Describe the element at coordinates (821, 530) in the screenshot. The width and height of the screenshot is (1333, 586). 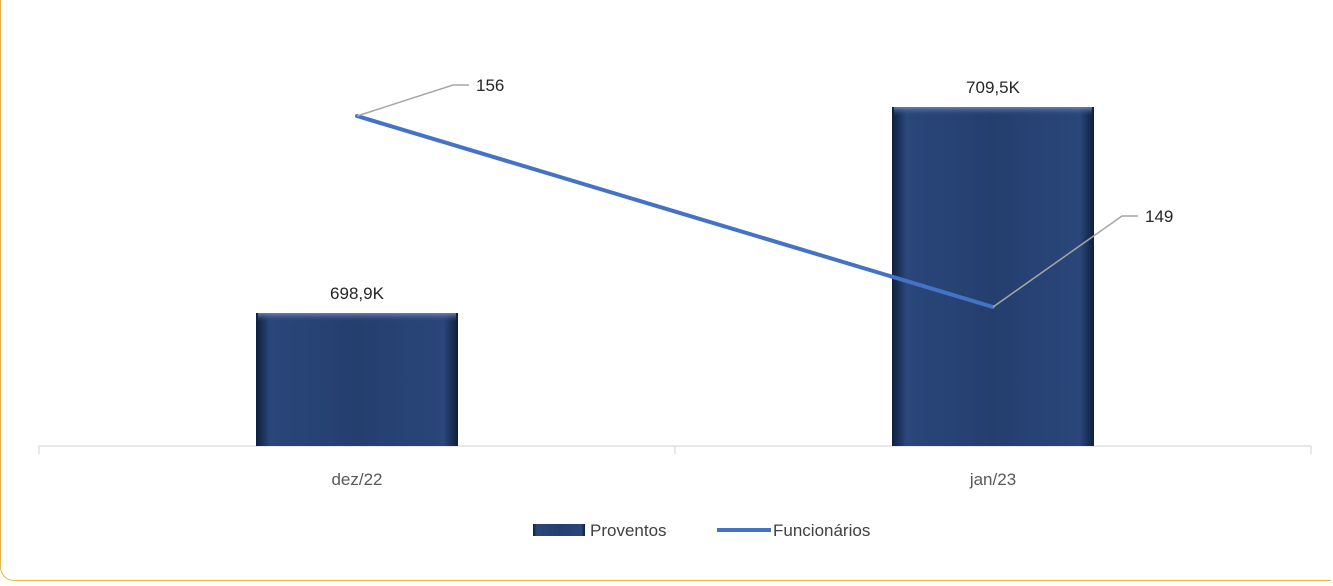
I see `legend-funcionarios-label: Funcionários` at that location.